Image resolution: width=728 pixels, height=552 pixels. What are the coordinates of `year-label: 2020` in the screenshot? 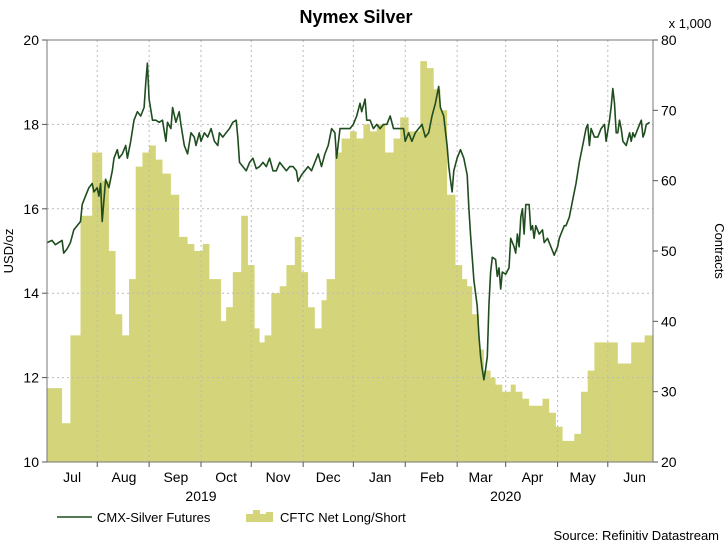 It's located at (505, 496).